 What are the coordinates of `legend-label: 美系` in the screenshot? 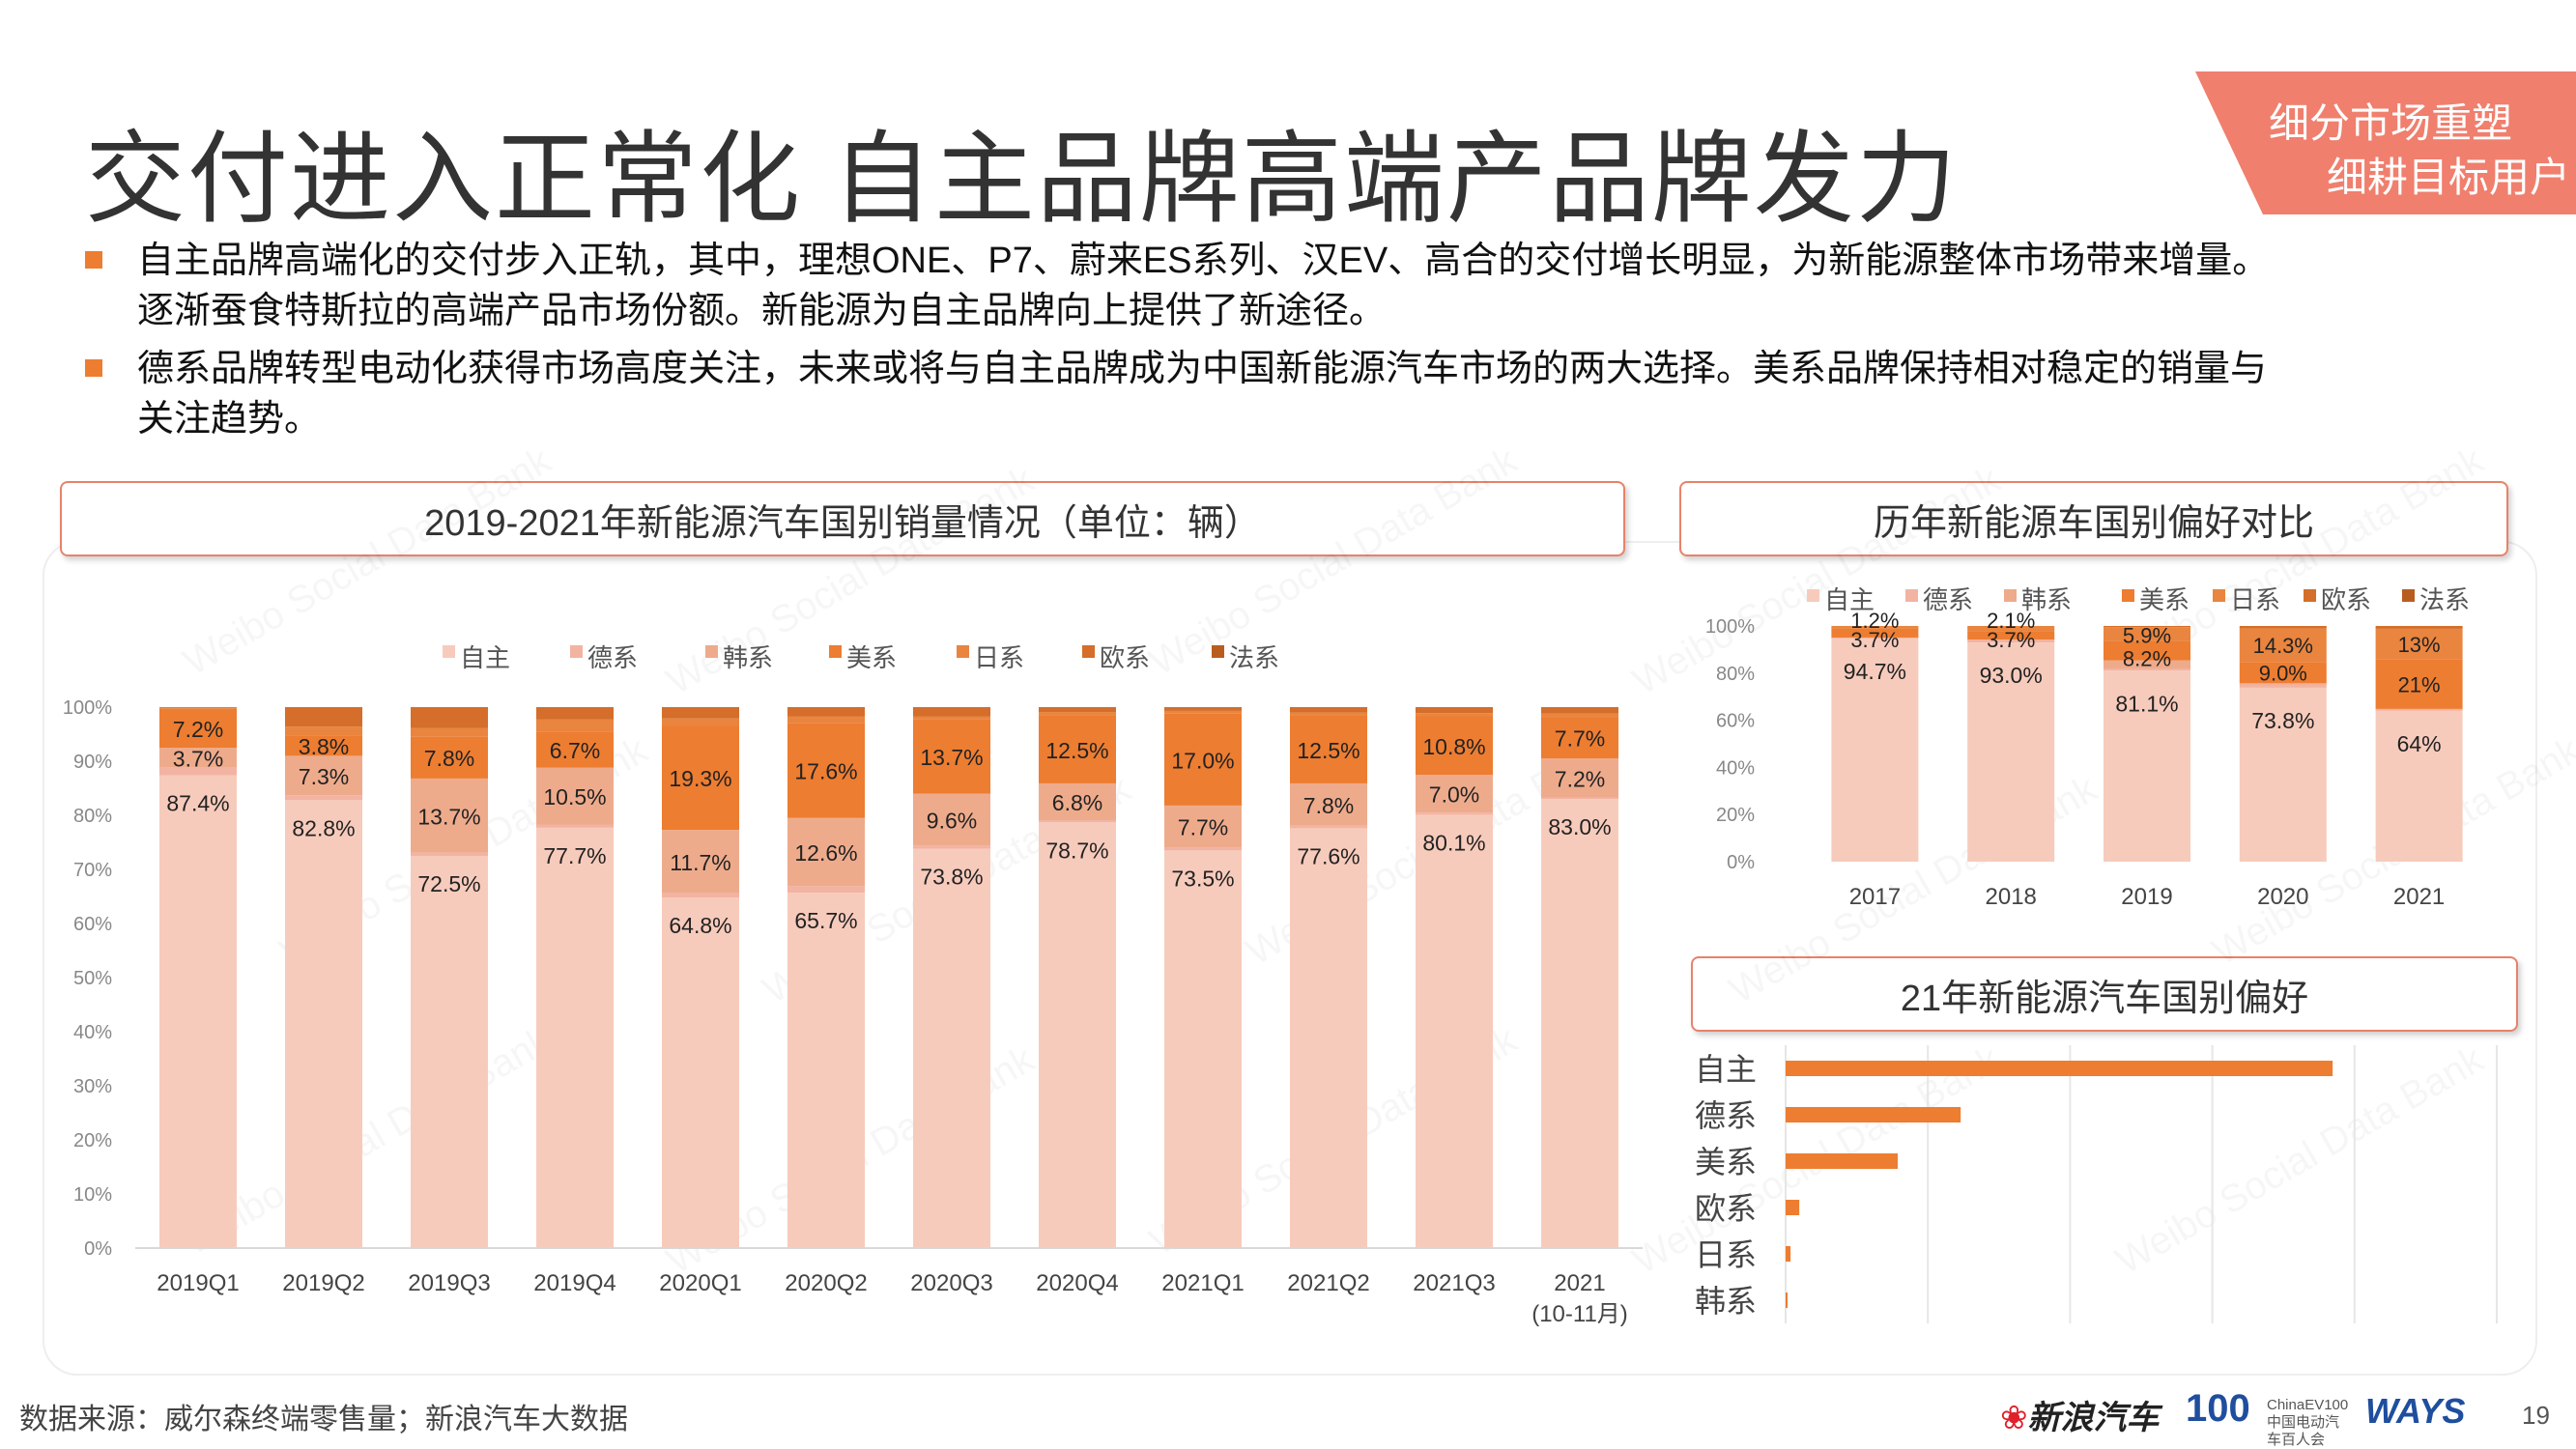 It's located at (872, 657).